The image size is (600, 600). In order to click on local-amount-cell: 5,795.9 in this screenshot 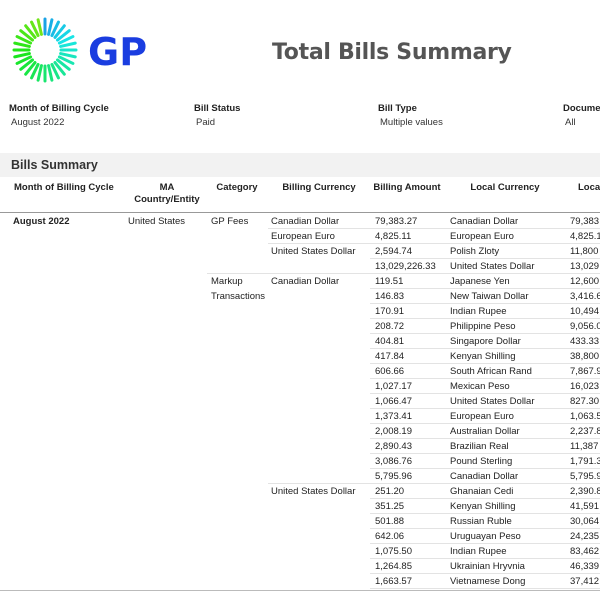, I will do `click(585, 476)`.